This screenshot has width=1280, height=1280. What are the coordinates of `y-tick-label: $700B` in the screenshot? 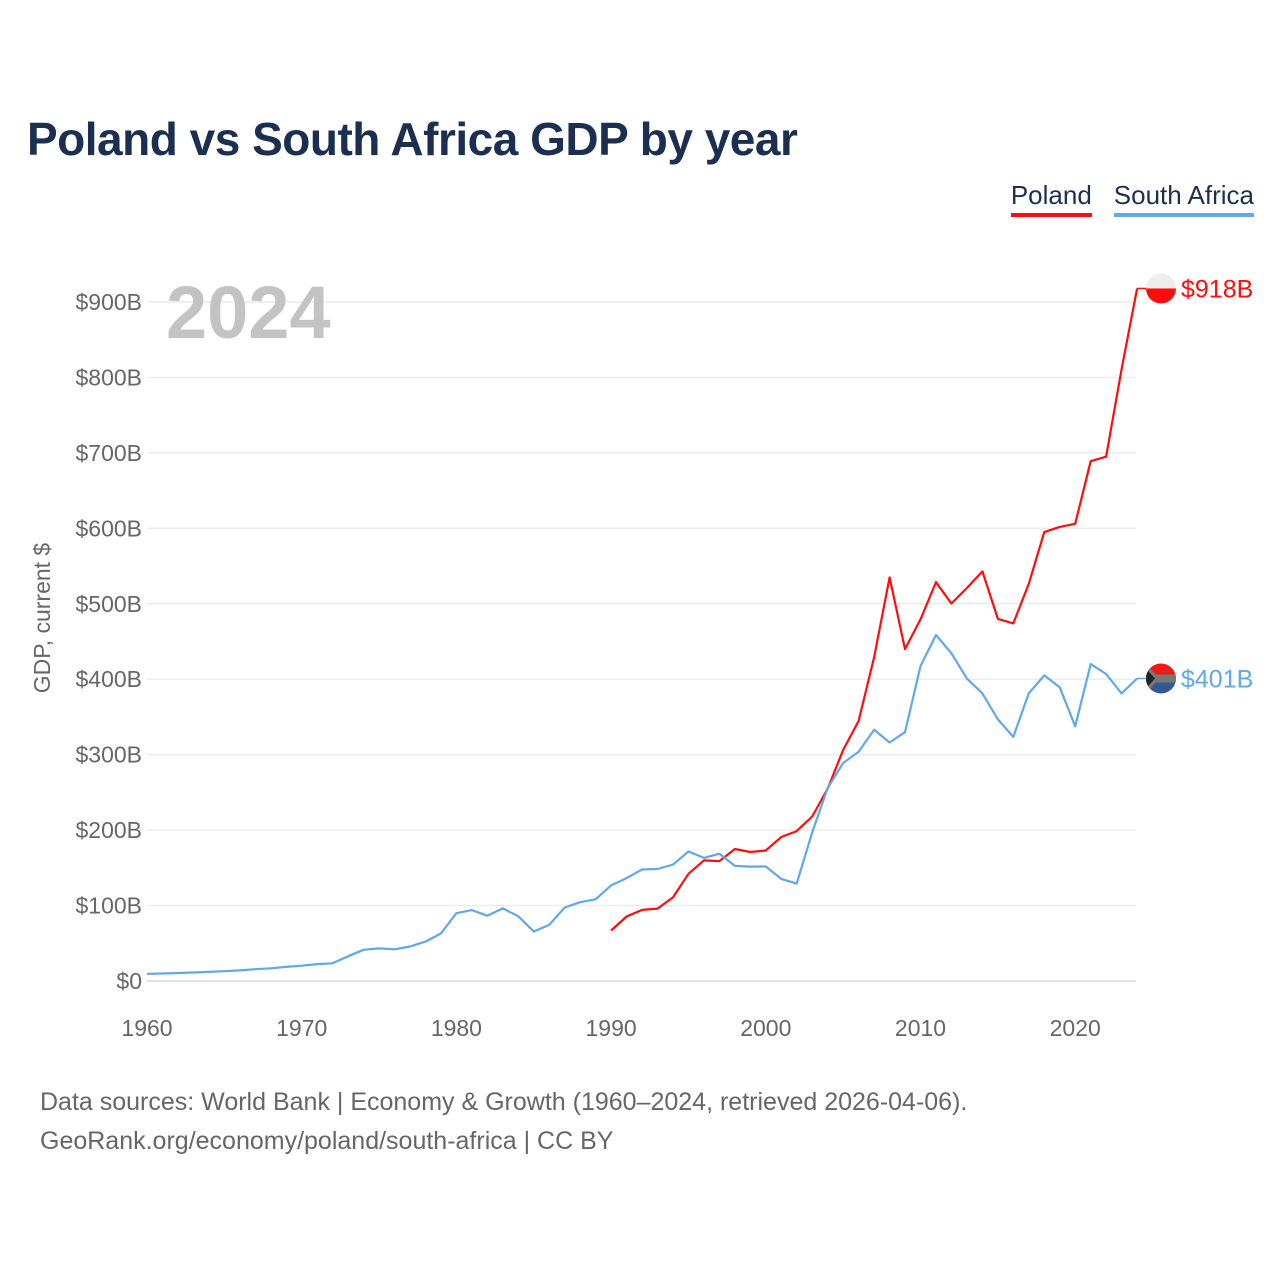 It's located at (108, 453).